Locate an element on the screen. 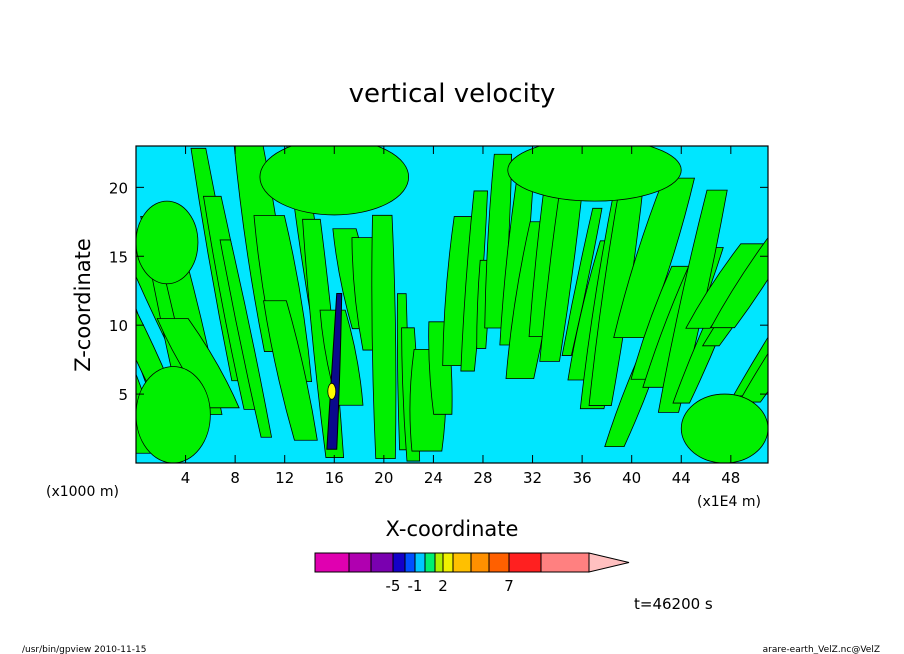  x-unit-left: (x1000 m) is located at coordinates (82, 492).